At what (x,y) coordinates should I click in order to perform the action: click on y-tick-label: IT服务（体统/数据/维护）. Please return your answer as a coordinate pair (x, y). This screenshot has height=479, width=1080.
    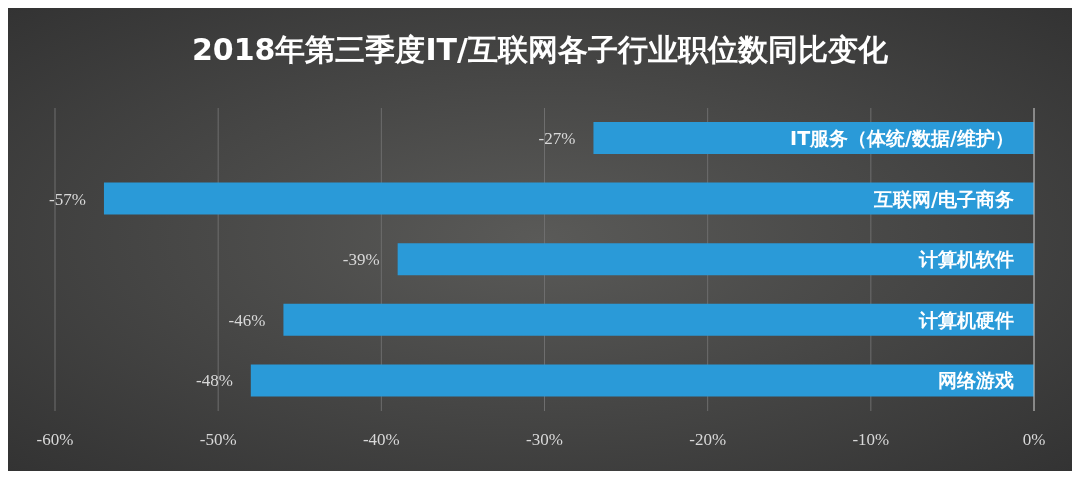
    Looking at the image, I should click on (902, 138).